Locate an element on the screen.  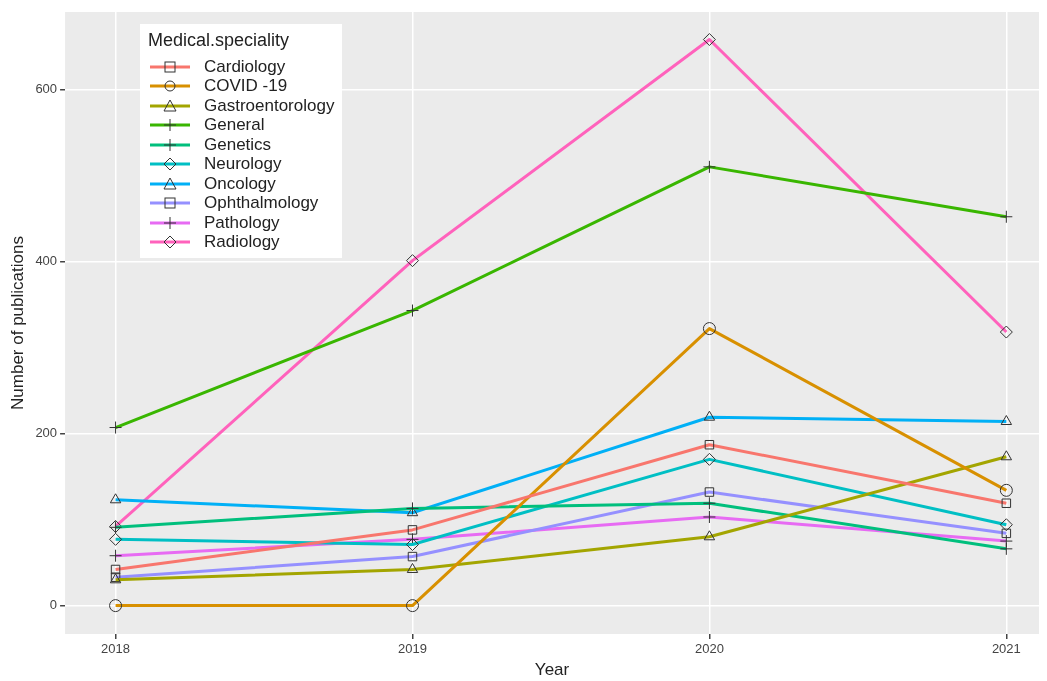
x-tick-label: 2020 is located at coordinates (709, 649).